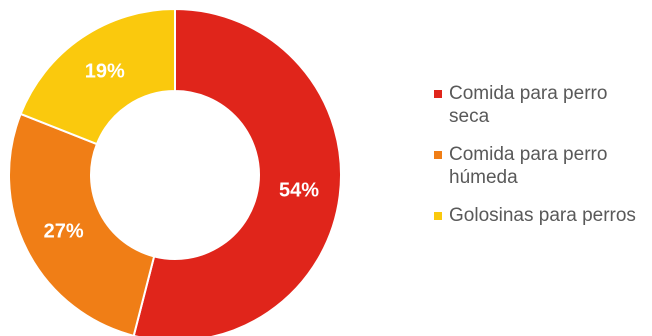 This screenshot has width=652, height=336. I want to click on legend-item-golosinas-para-perros: Golosinas para perros, so click(541, 215).